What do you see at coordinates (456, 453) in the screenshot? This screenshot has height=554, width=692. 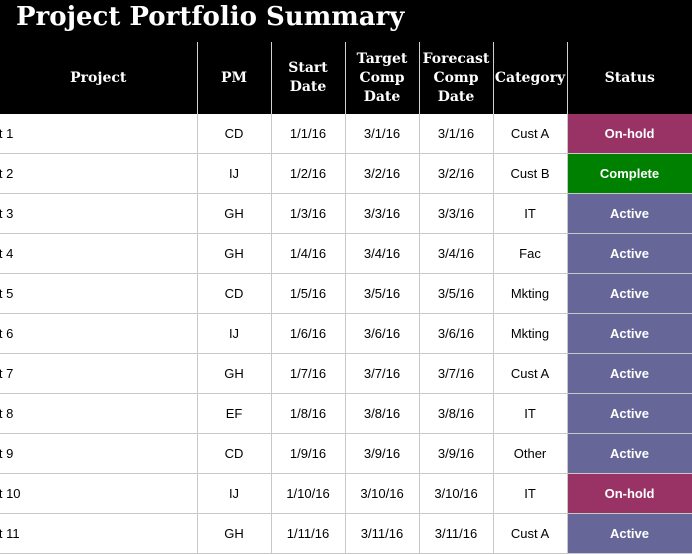 I see `forecast-date-cell: 3/9/16` at bounding box center [456, 453].